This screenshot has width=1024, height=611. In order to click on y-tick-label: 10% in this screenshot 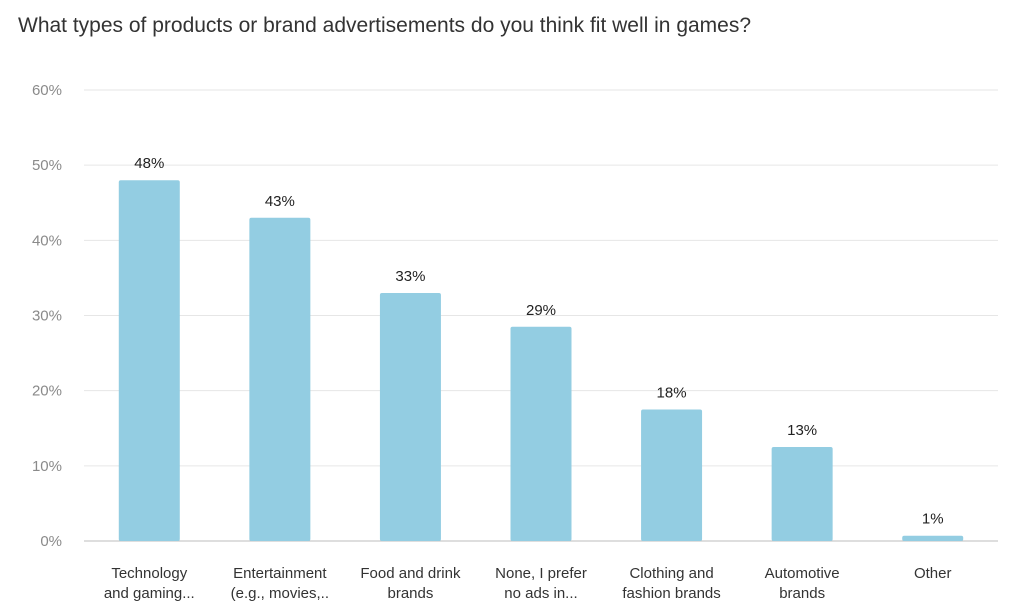, I will do `click(47, 466)`.